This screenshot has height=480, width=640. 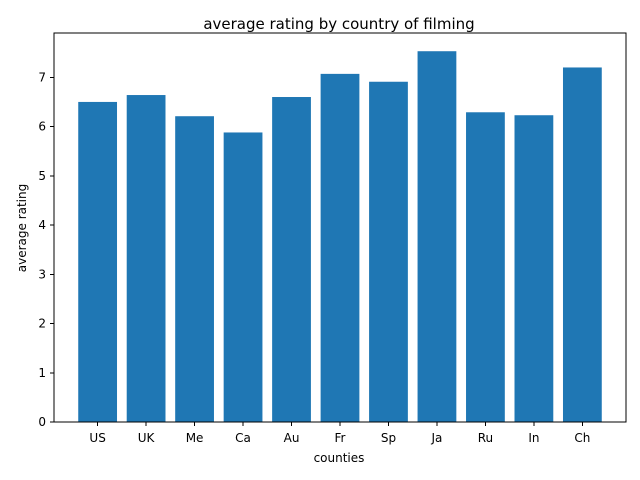 I want to click on x-tick-label: UK, so click(x=147, y=438).